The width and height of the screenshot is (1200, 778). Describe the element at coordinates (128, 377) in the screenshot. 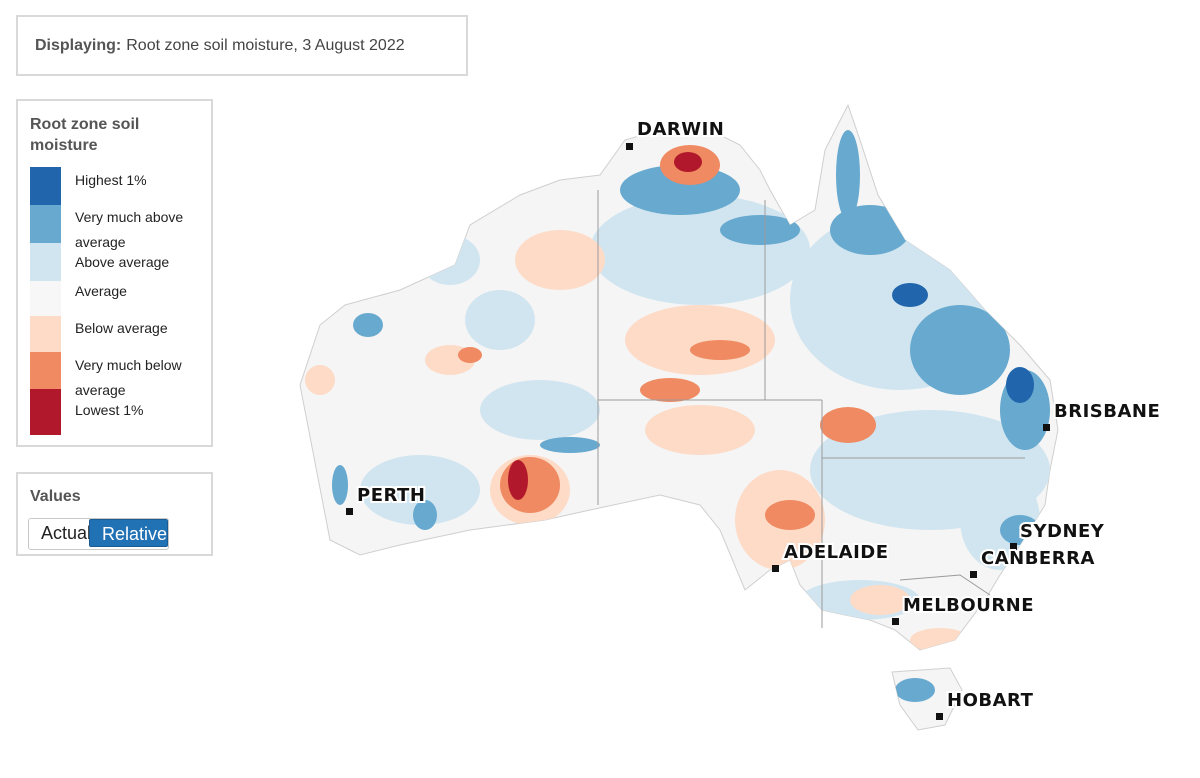

I see `legend-label-very-much-below: Very much below average` at that location.